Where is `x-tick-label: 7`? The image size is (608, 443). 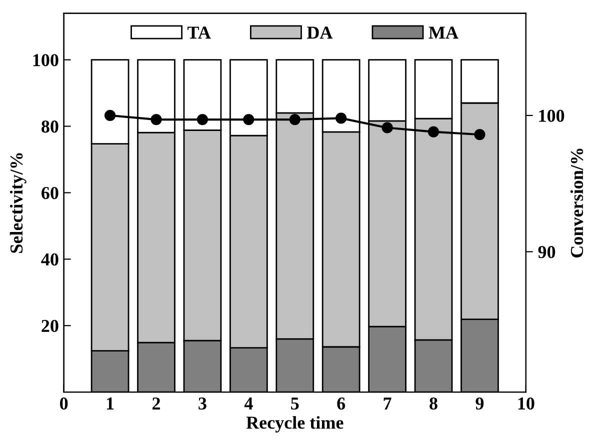 x-tick-label: 7 is located at coordinates (388, 404).